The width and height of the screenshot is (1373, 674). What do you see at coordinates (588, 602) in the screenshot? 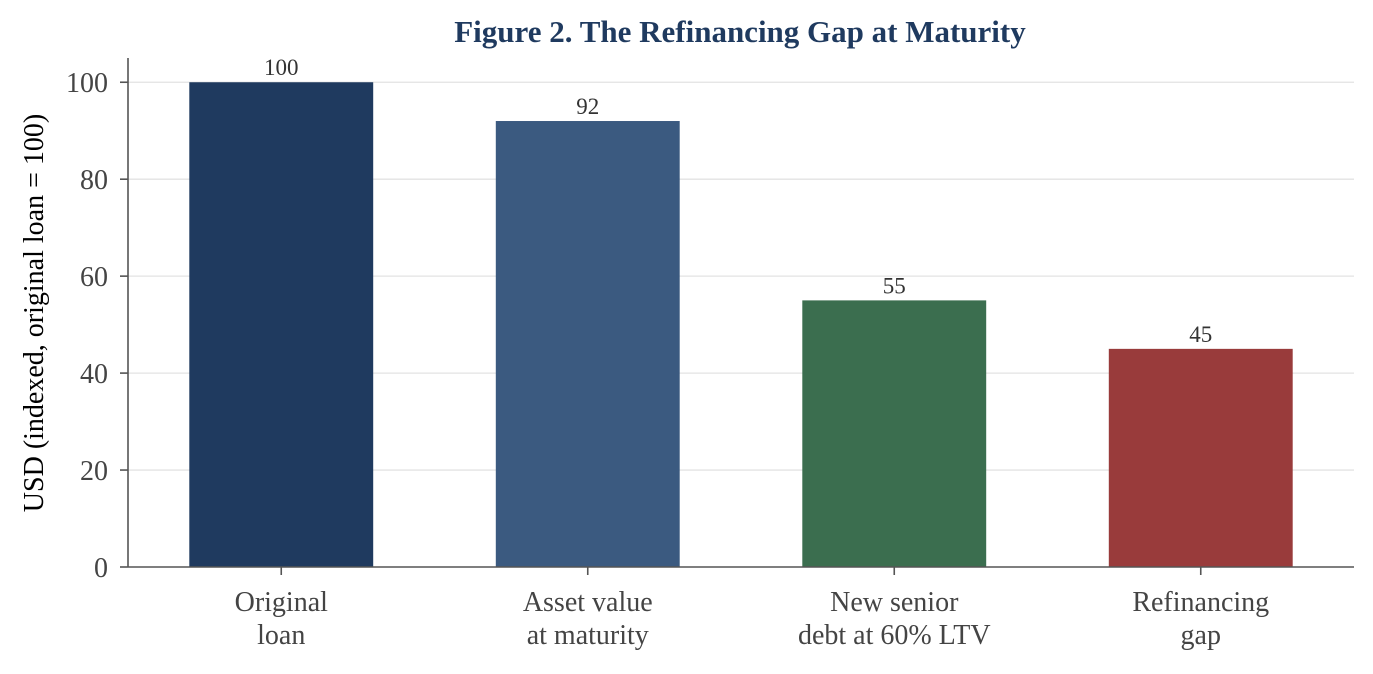
I see `x-tick-label-line: Asset value` at bounding box center [588, 602].